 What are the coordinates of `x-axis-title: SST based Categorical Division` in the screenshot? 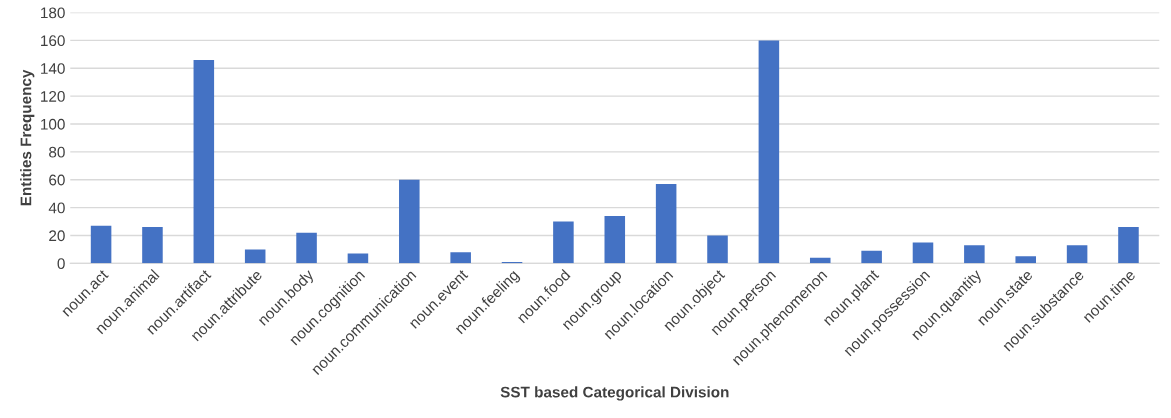 It's located at (614, 393).